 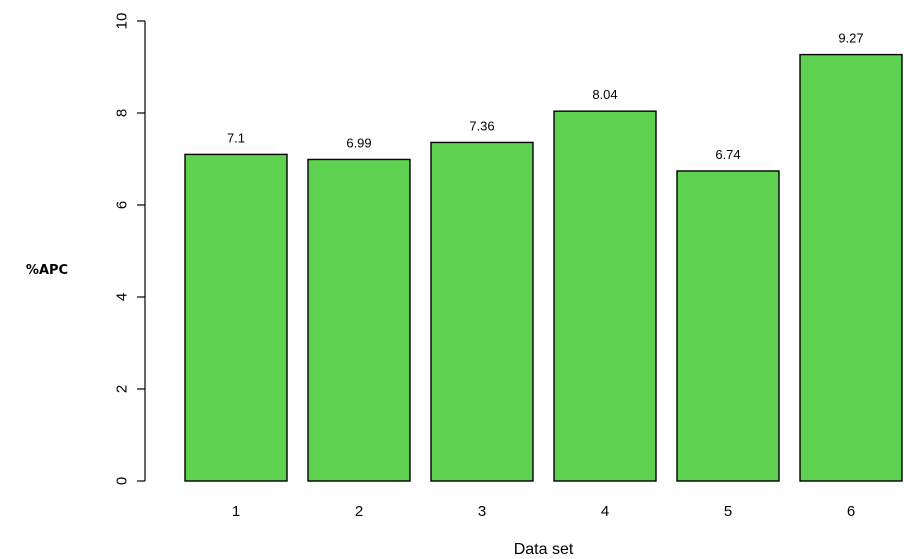 I want to click on x-tick-label: 4, so click(x=605, y=511).